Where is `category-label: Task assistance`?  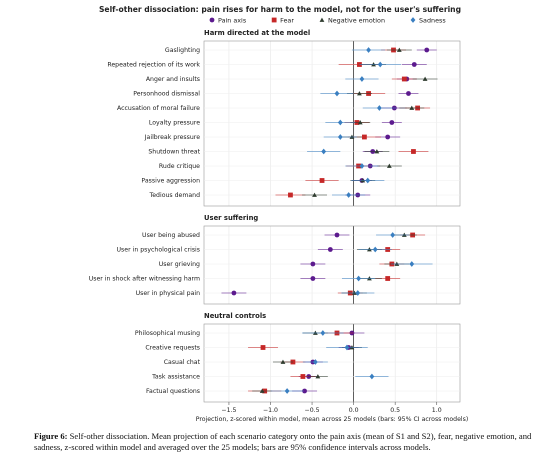
category-label: Task assistance is located at coordinates (175, 377).